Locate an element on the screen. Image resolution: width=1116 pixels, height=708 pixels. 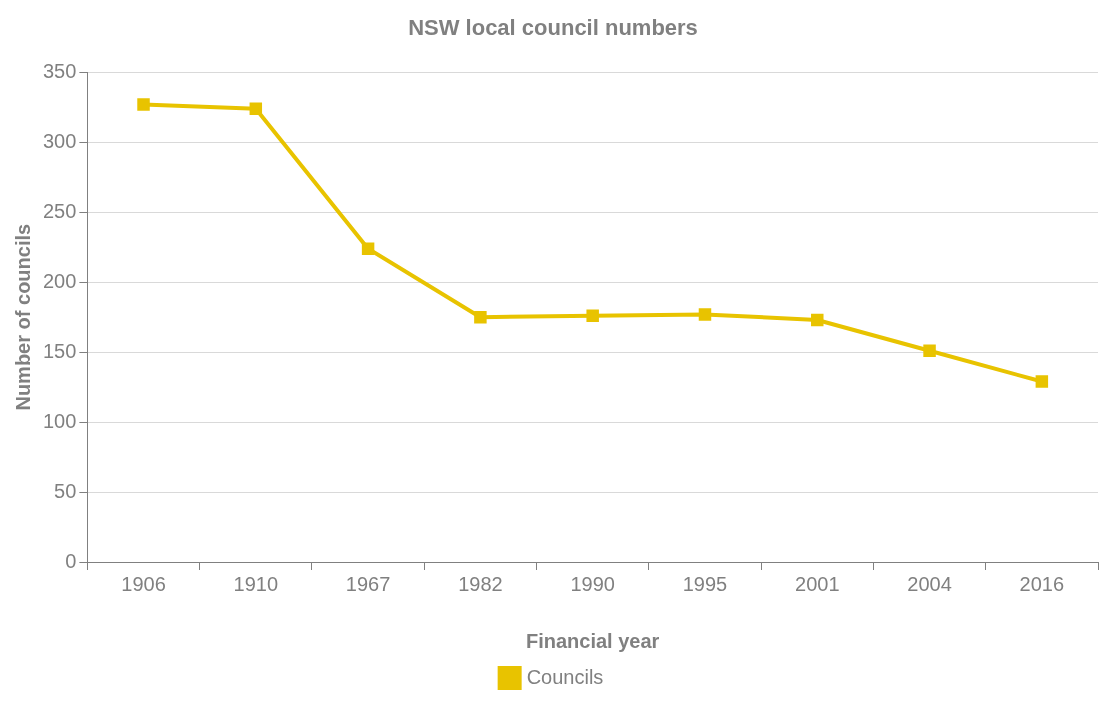
chart-title: NSW local council numbers is located at coordinates (553, 28).